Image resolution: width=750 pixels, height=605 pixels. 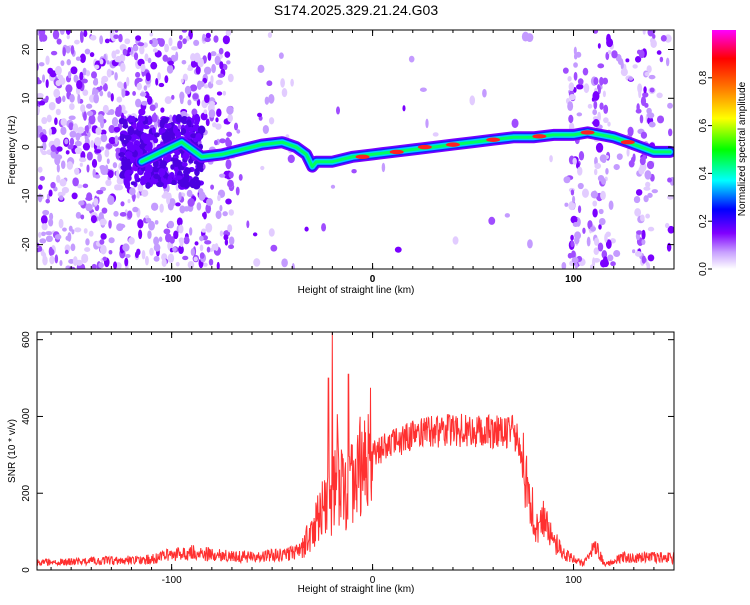 I want to click on spectrogram-peak, so click(x=539, y=136).